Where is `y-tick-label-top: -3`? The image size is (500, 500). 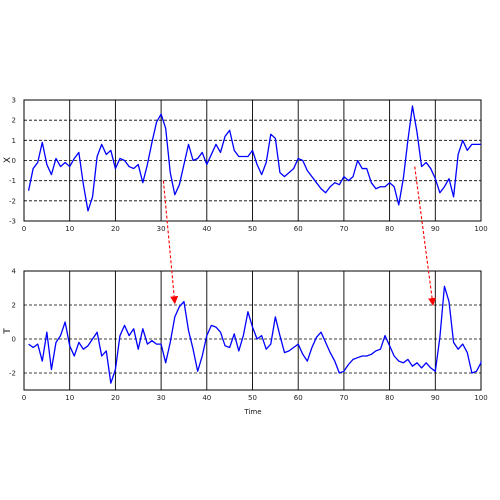 y-tick-label-top: -3 is located at coordinates (12, 222).